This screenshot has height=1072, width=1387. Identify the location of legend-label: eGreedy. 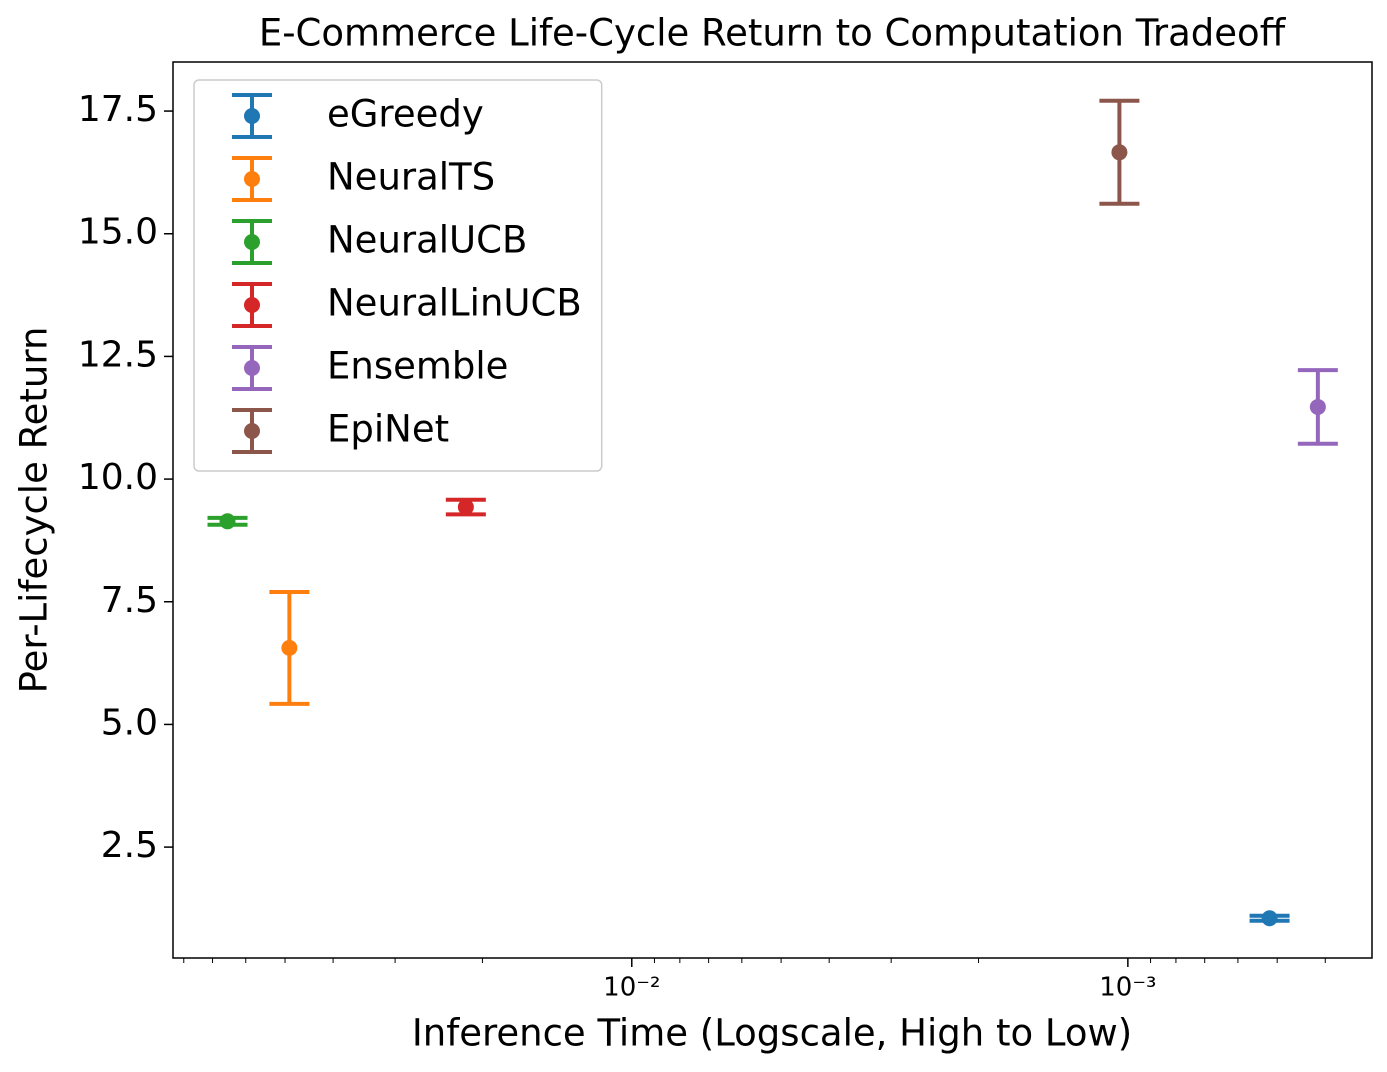
(405, 114).